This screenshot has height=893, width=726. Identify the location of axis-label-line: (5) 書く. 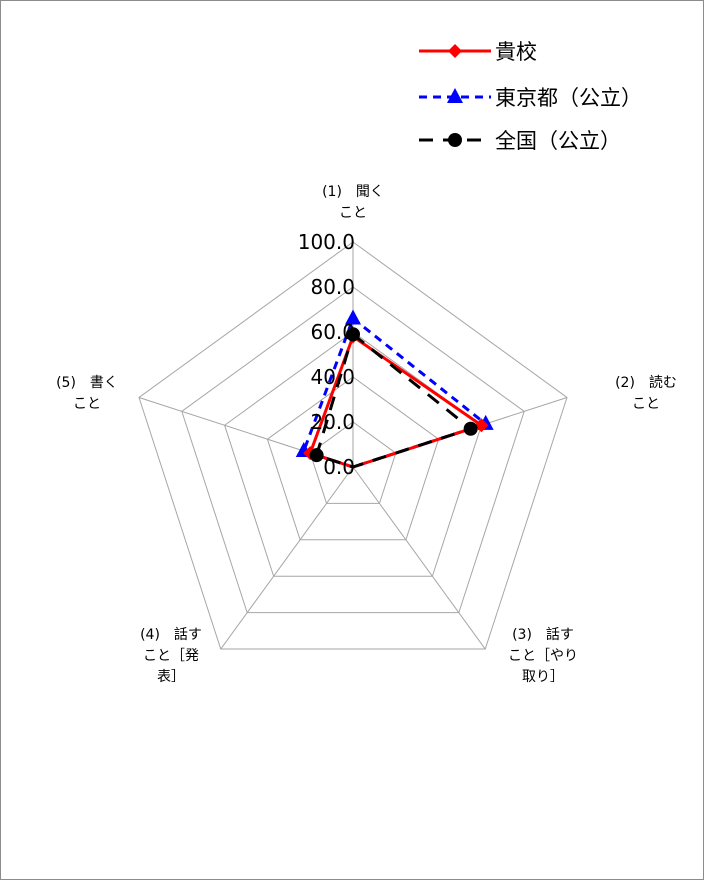
(87, 383).